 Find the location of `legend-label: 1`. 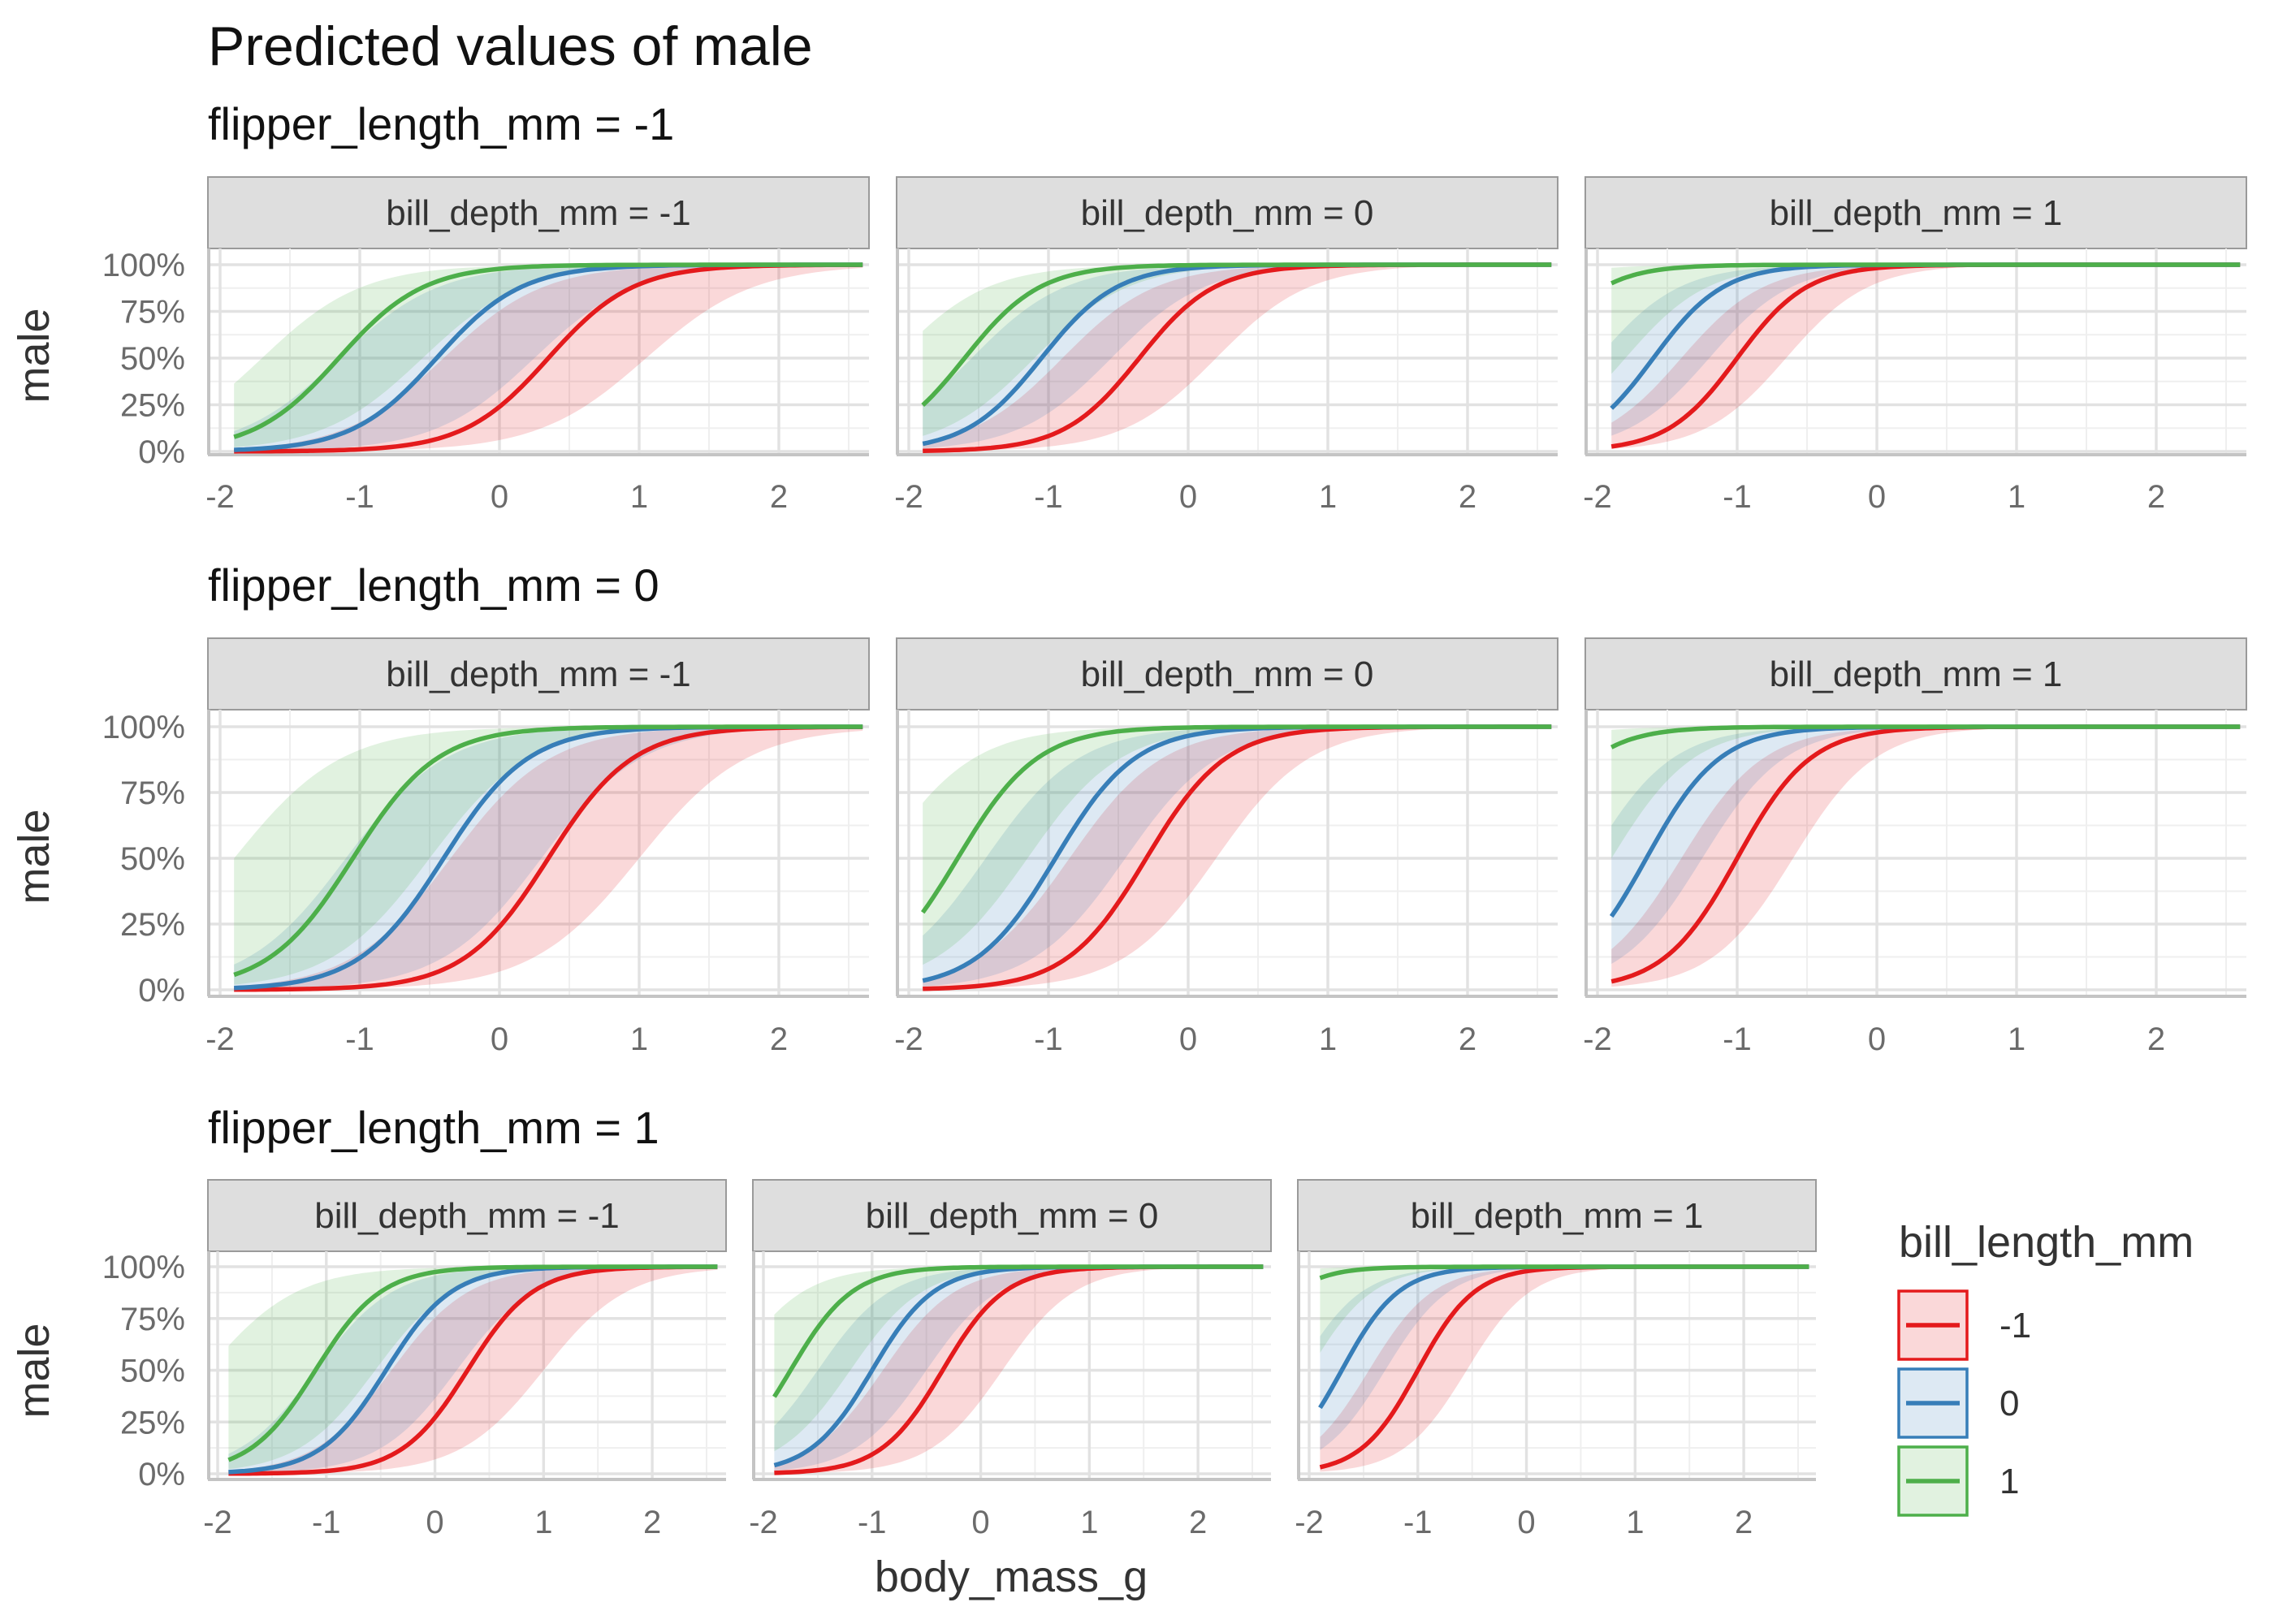

legend-label: 1 is located at coordinates (2009, 1482).